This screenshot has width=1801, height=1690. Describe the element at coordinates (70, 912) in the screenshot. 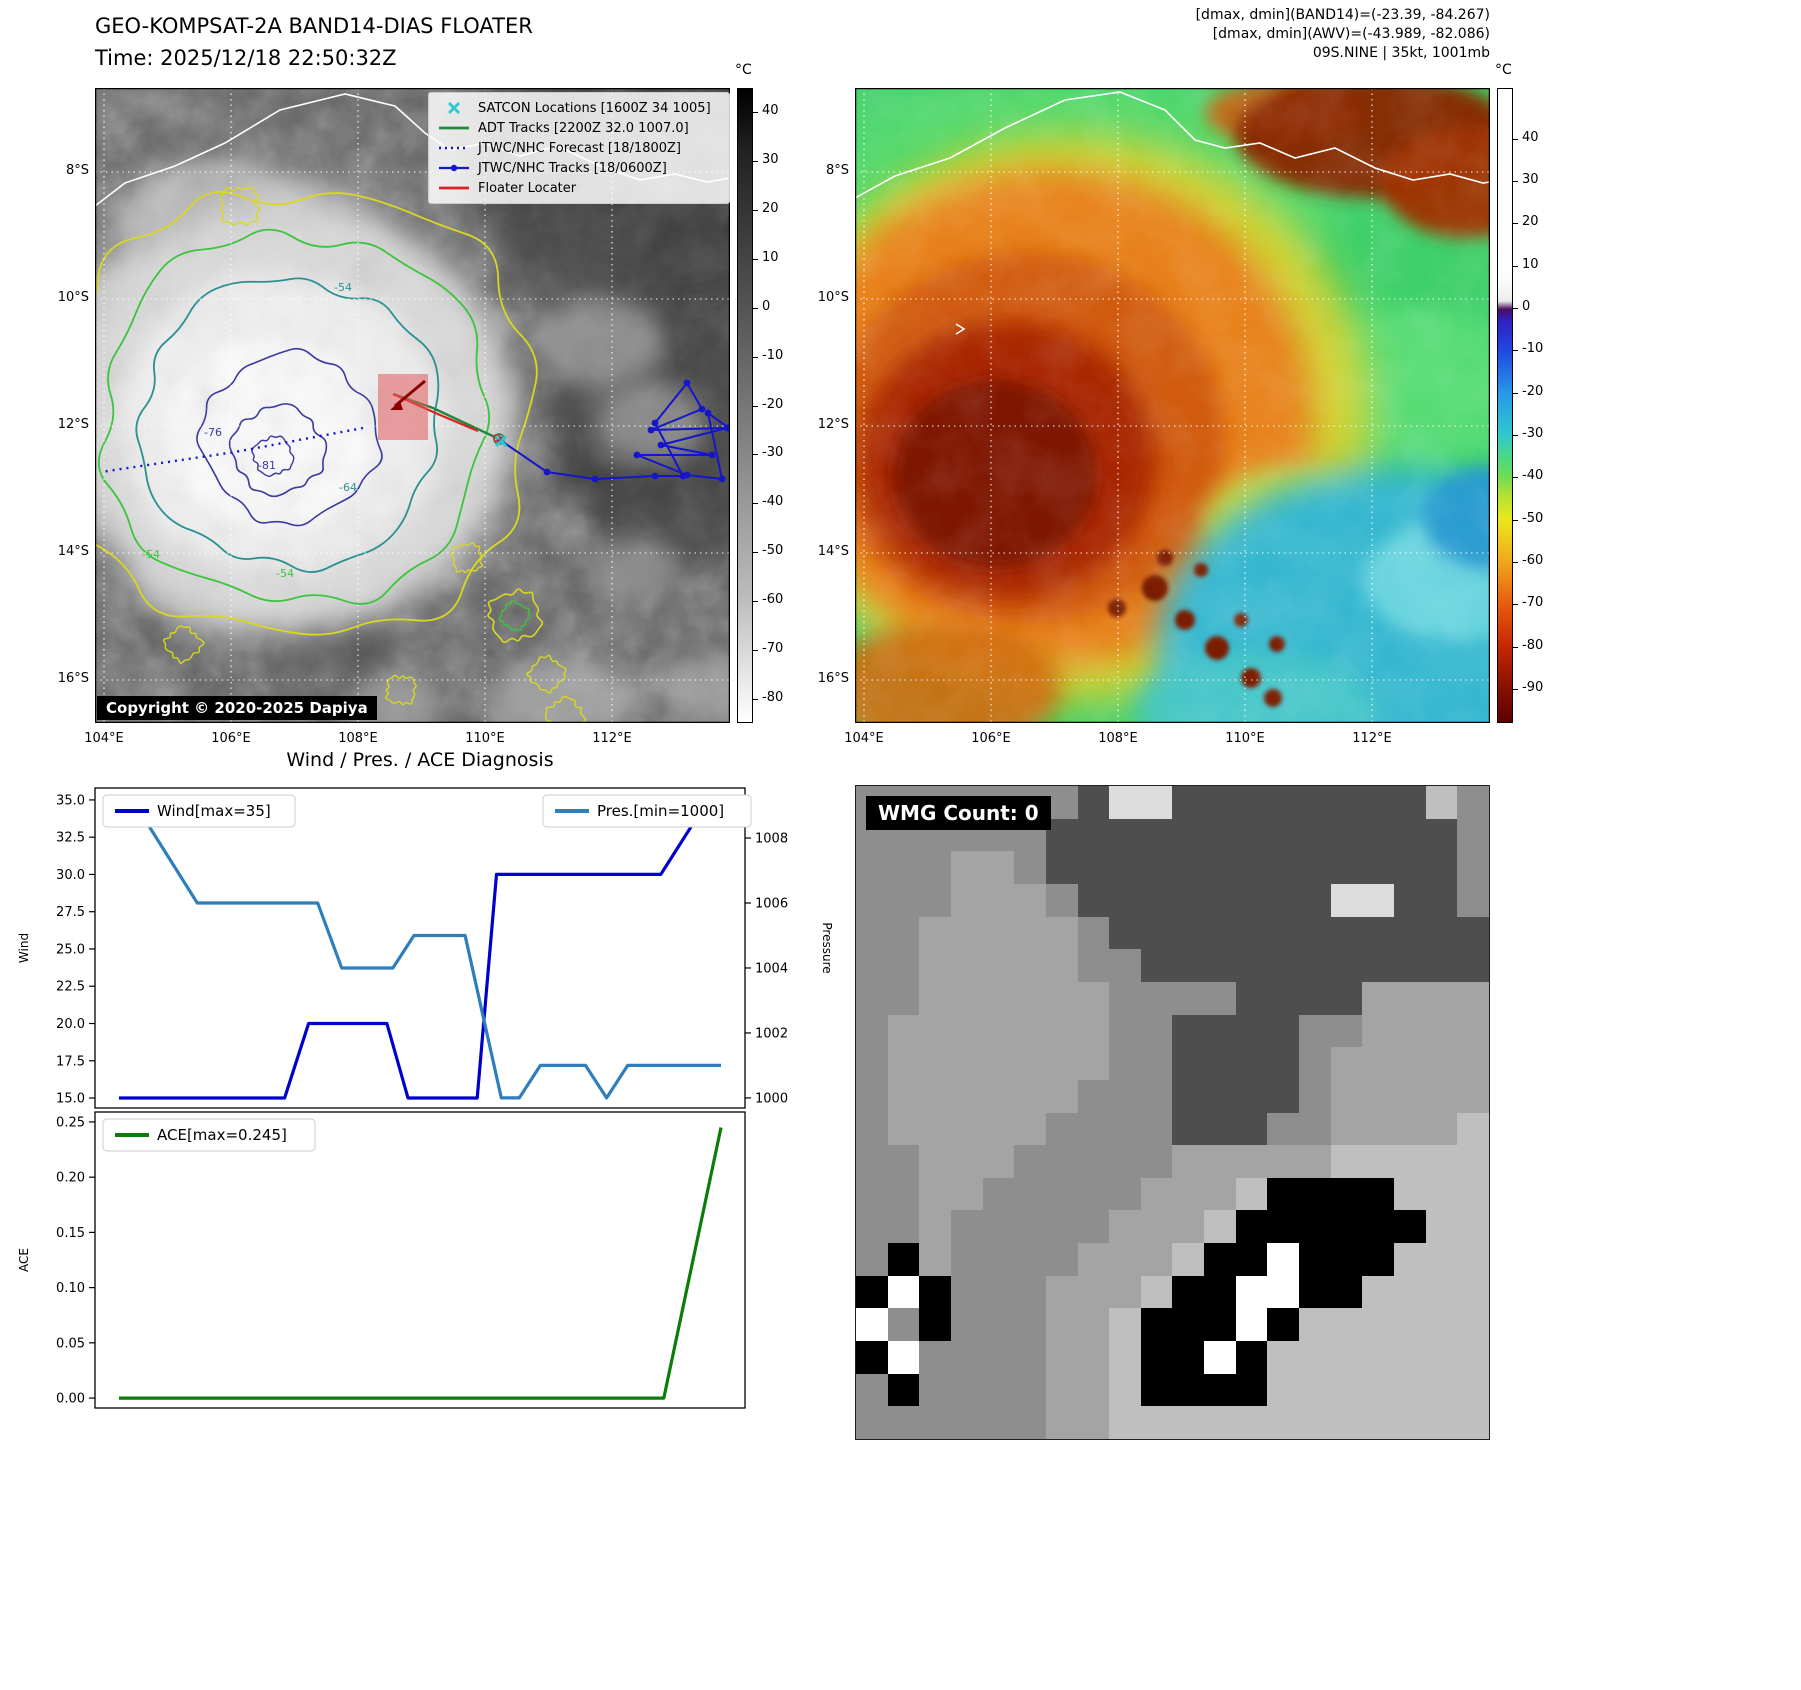

I see `y-tick-label: 27.5` at that location.